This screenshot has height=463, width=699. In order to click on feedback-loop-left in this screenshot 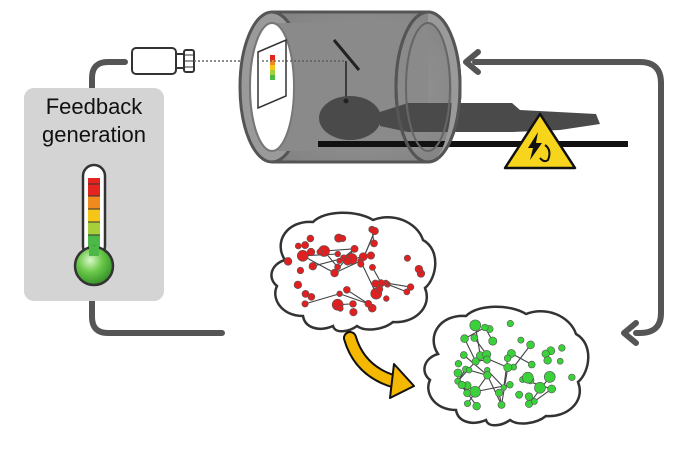, I will do `click(157, 197)`.